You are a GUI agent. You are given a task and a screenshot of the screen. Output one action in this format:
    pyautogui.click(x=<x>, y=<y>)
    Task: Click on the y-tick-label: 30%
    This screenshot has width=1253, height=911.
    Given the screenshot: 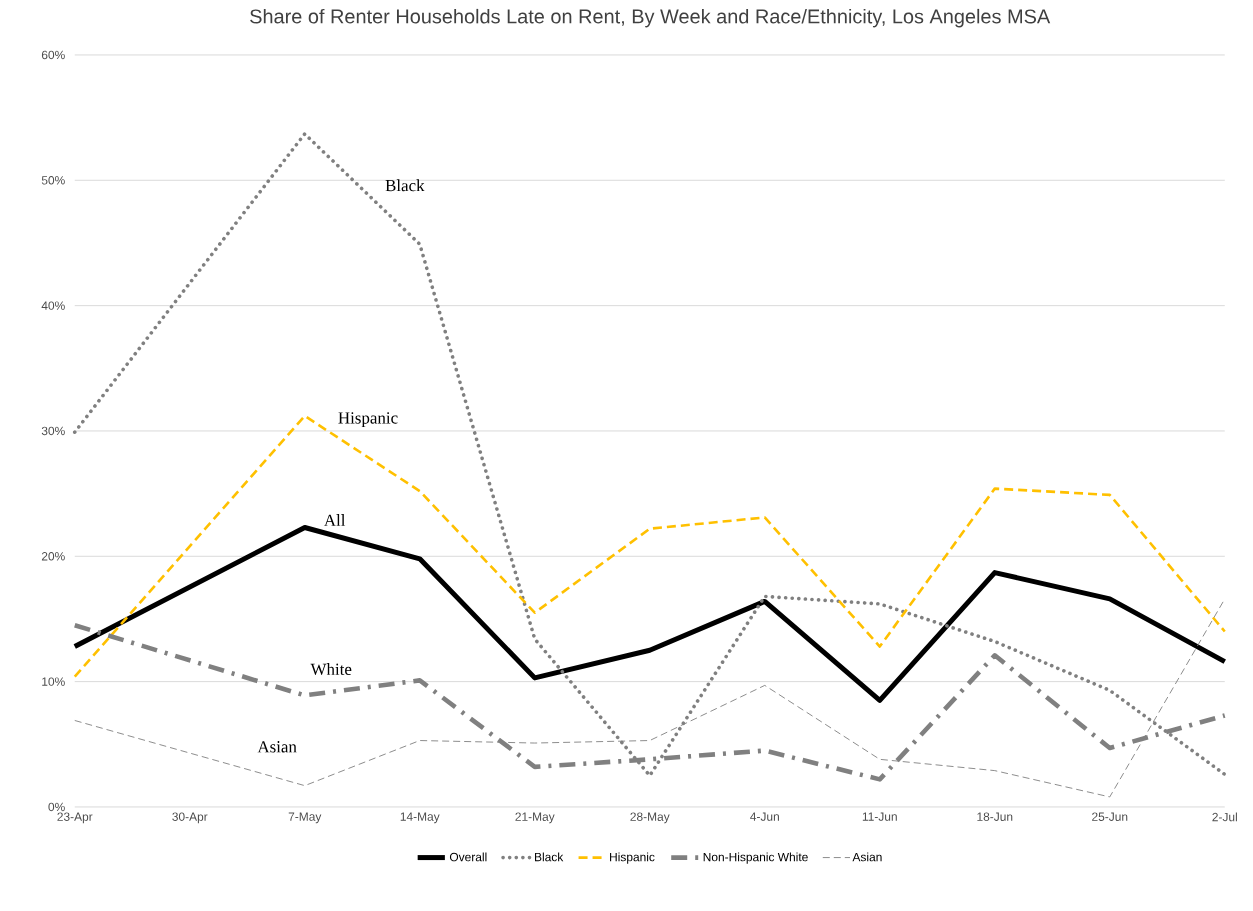 What is the action you would take?
    pyautogui.click(x=53, y=431)
    